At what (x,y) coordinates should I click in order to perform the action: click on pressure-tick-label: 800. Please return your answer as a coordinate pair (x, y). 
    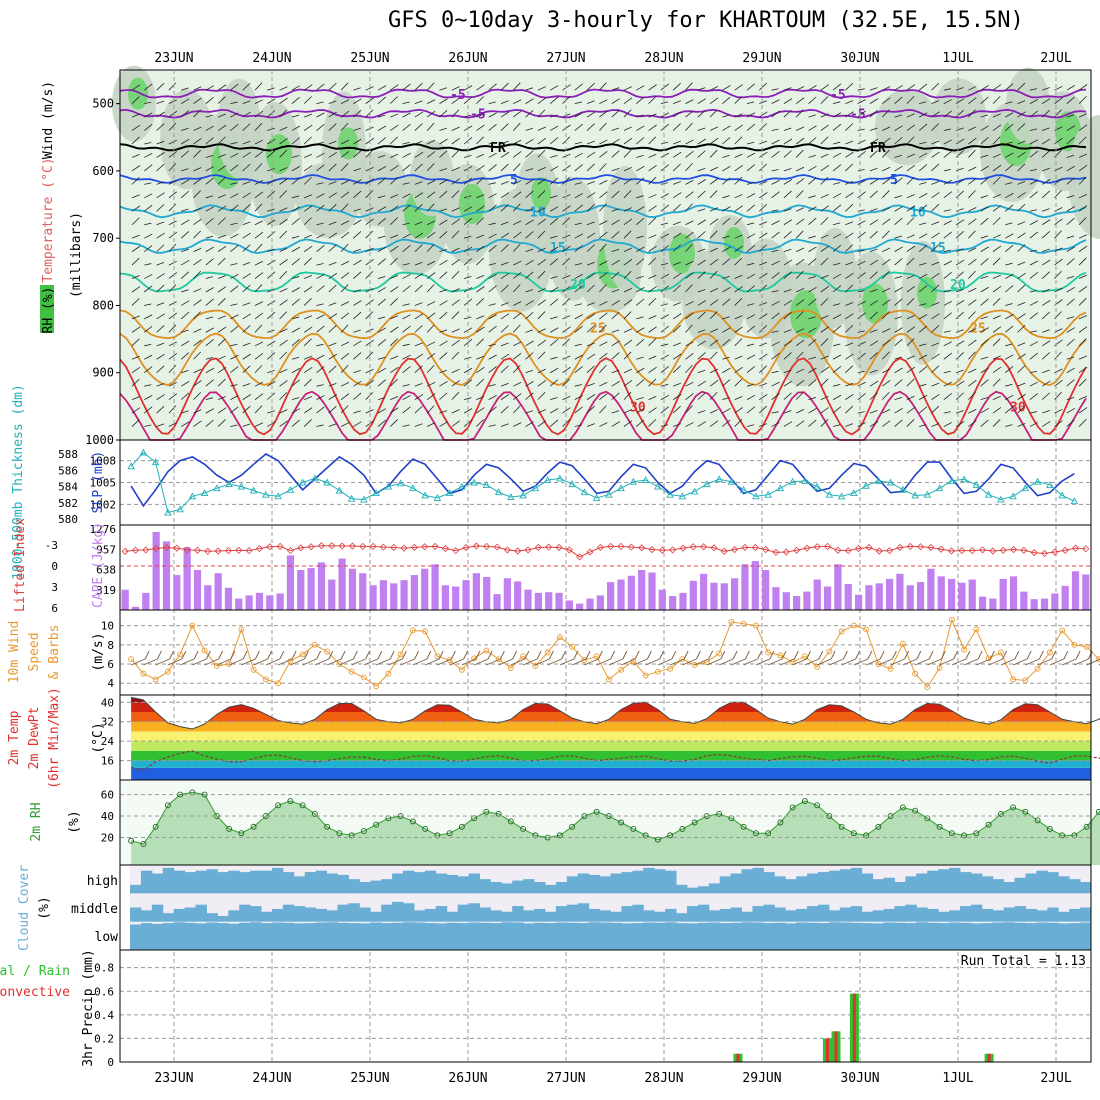
    Looking at the image, I should click on (103, 305).